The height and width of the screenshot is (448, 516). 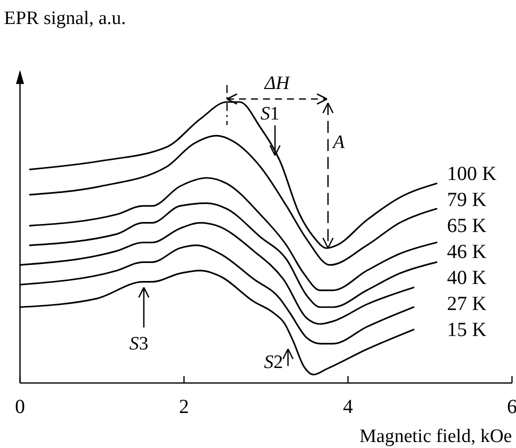 What do you see at coordinates (65, 18) in the screenshot?
I see `y-axis-title: EPR signal, a.u.` at bounding box center [65, 18].